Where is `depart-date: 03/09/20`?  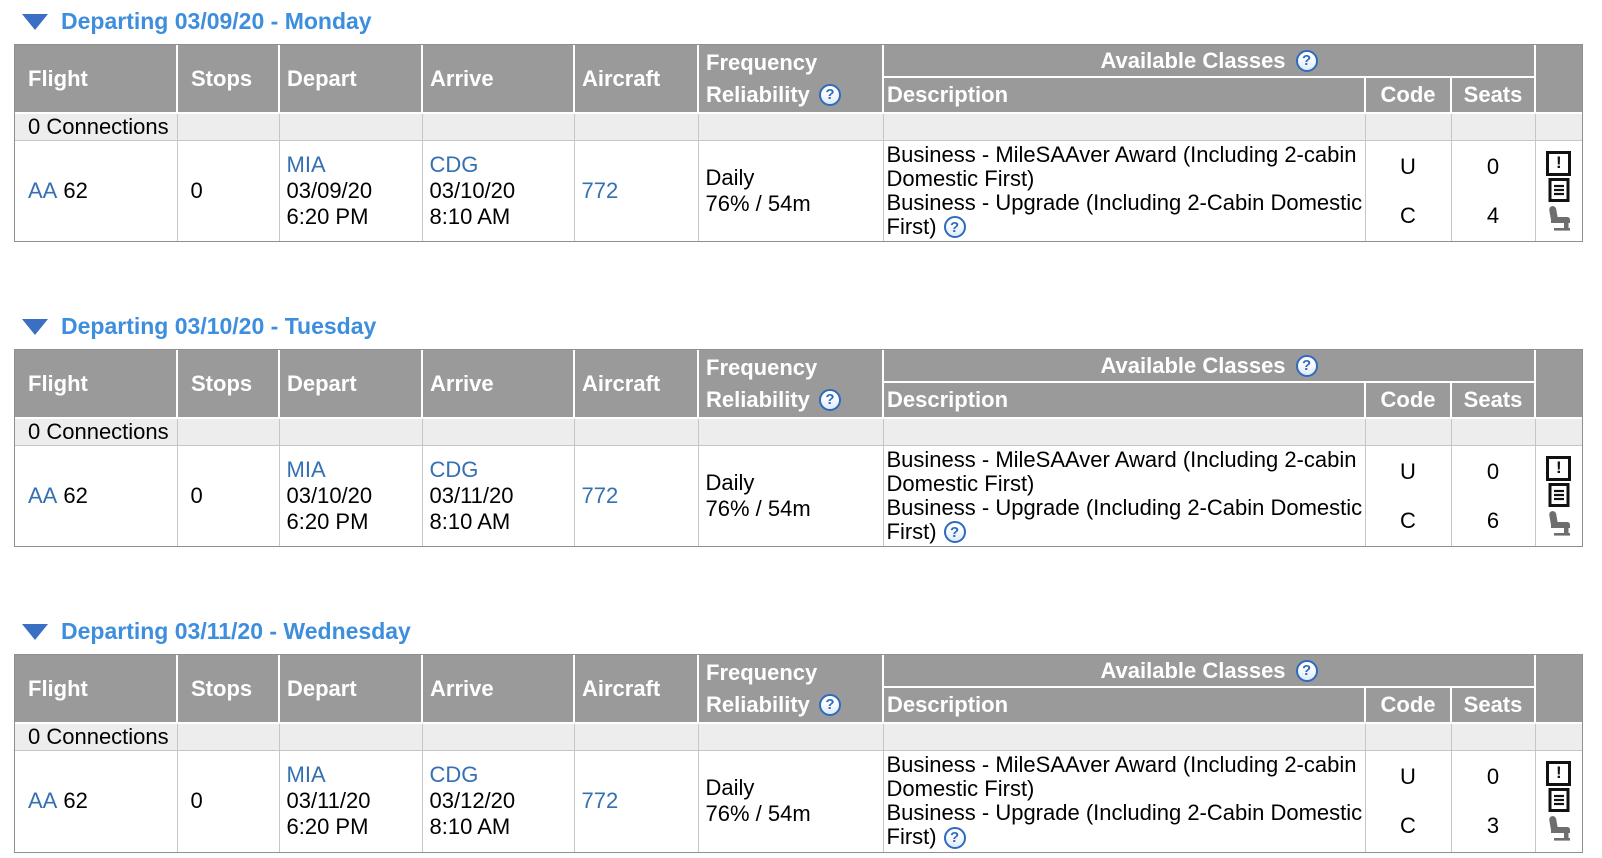
depart-date: 03/09/20 is located at coordinates (329, 191).